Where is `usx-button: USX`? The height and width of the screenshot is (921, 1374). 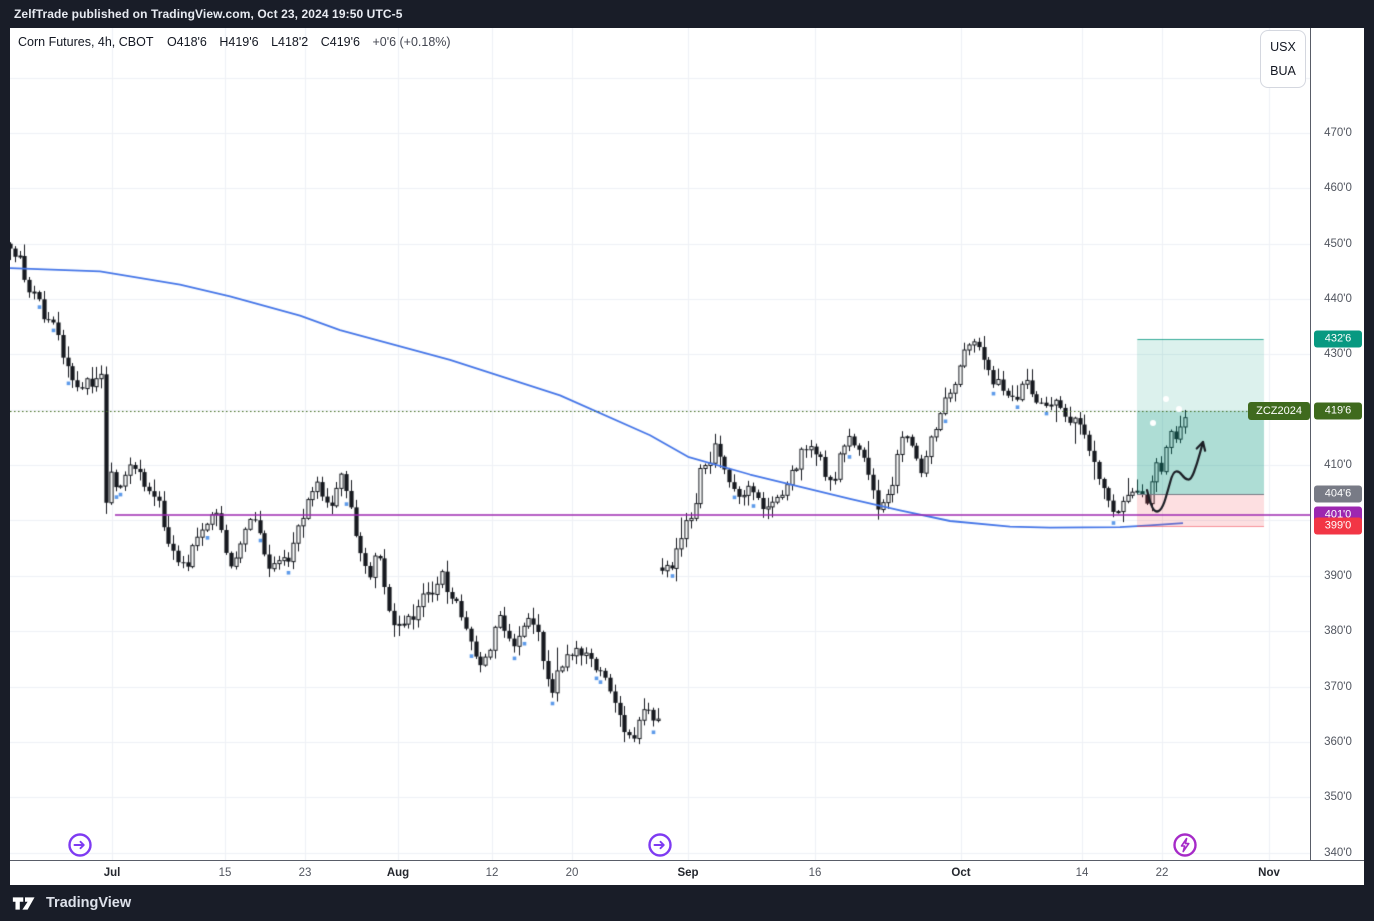
usx-button: USX is located at coordinates (1283, 47).